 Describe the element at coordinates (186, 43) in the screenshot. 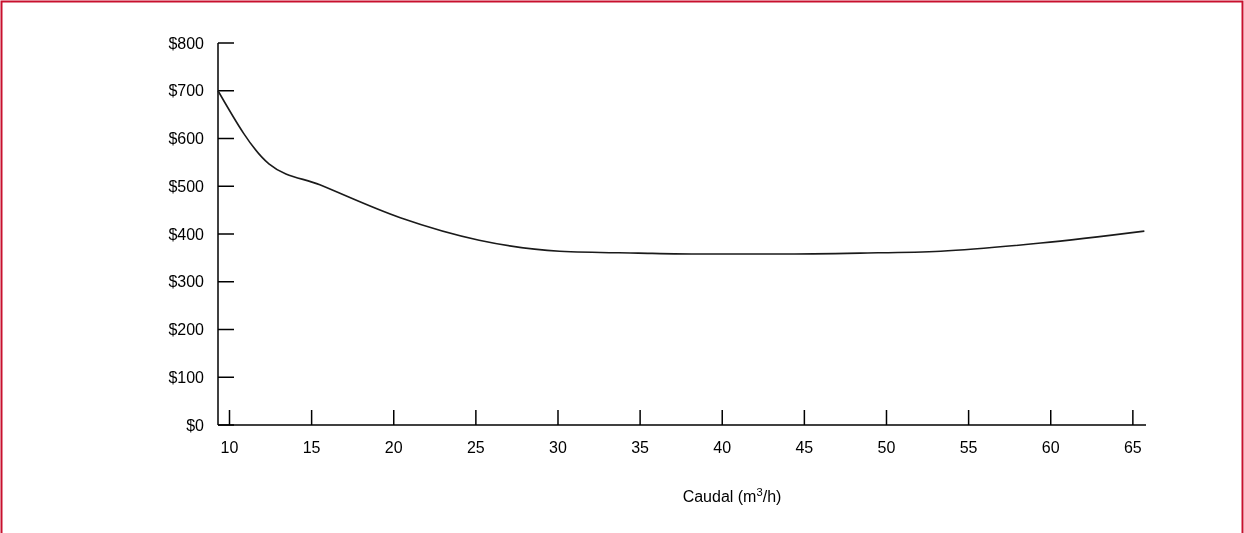

I see `y-tick-label: $800` at that location.